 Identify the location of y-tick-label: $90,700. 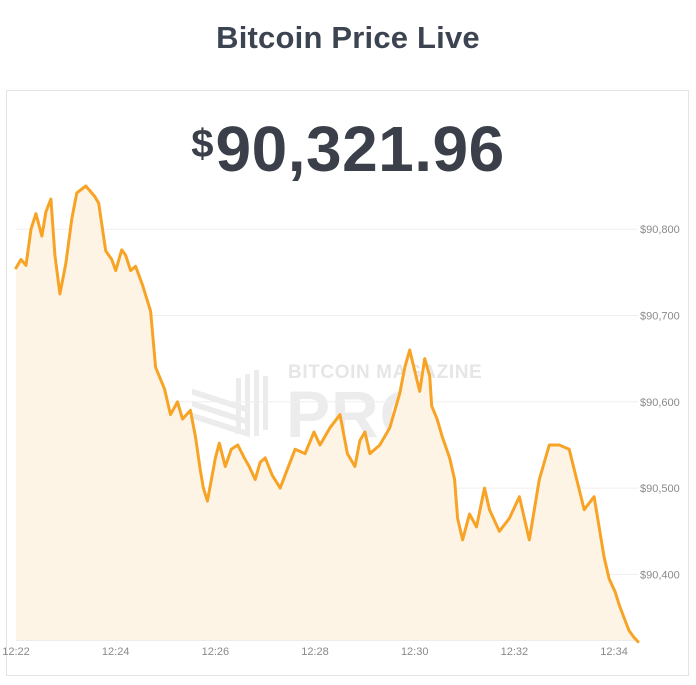
(660, 316).